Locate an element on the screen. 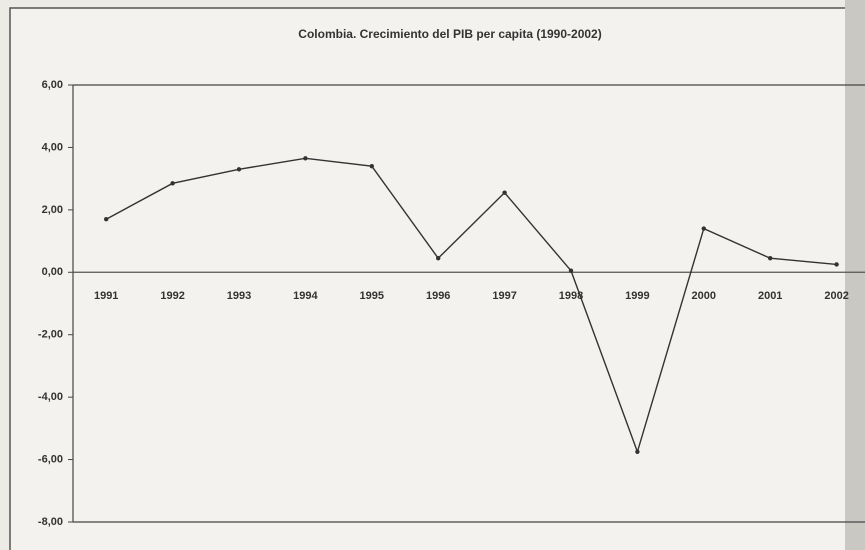 This screenshot has width=865, height=550. y-tick-label: 2,00 is located at coordinates (52, 210).